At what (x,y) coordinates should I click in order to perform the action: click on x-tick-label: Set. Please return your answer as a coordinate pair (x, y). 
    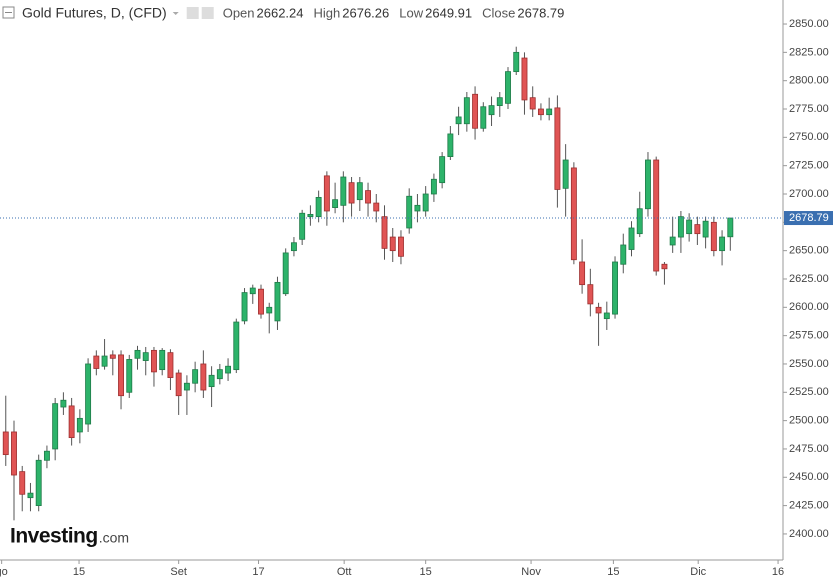
    Looking at the image, I should click on (178, 572).